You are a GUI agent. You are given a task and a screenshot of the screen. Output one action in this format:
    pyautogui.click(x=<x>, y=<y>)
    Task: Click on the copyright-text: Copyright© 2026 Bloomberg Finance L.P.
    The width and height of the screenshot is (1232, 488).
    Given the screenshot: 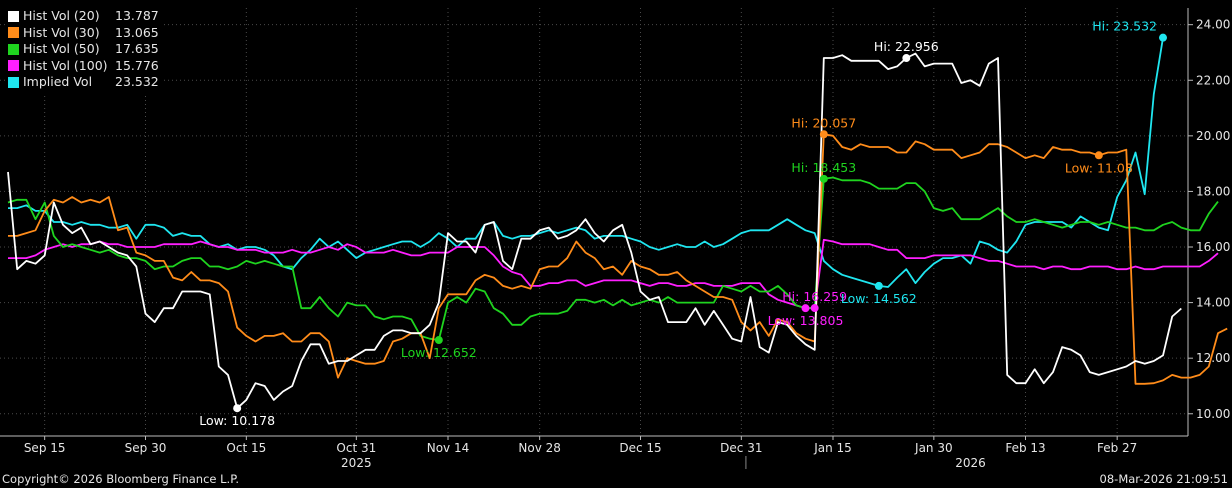 What is the action you would take?
    pyautogui.click(x=120, y=479)
    